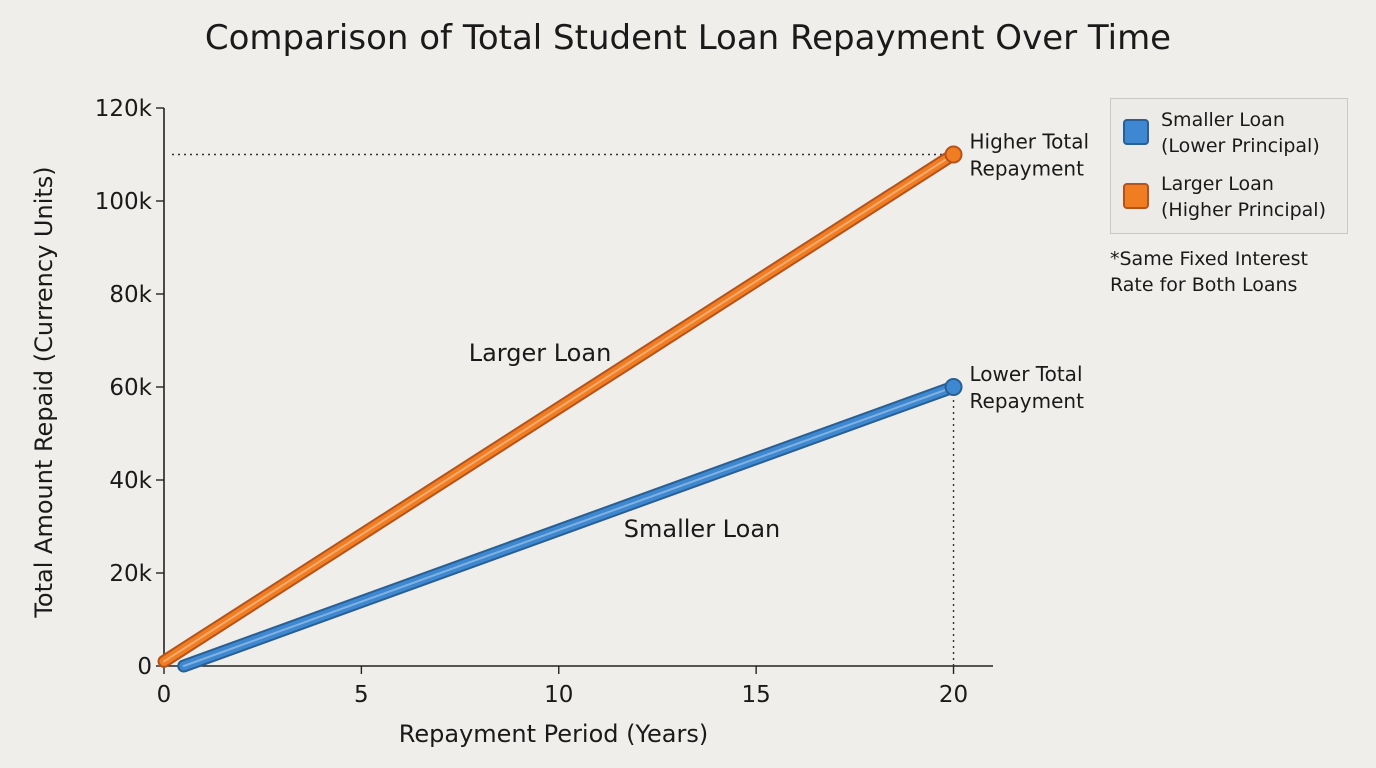 The width and height of the screenshot is (1376, 768). Describe the element at coordinates (1233, 198) in the screenshot. I see `legend-entry-larger-loan: Larger Loan (Higher Principal)` at that location.